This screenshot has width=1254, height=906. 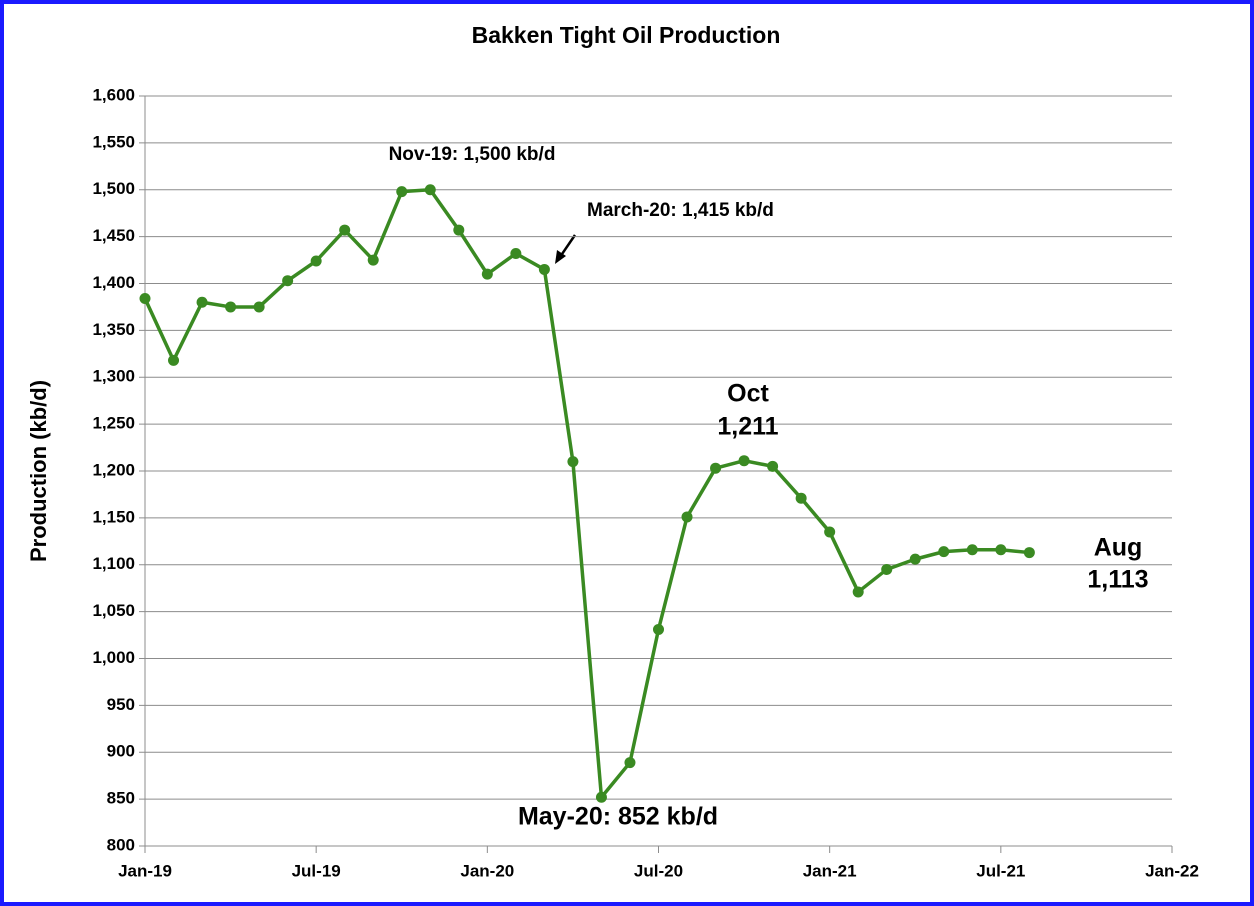 I want to click on y-tick-label: 1,100, so click(x=113, y=563).